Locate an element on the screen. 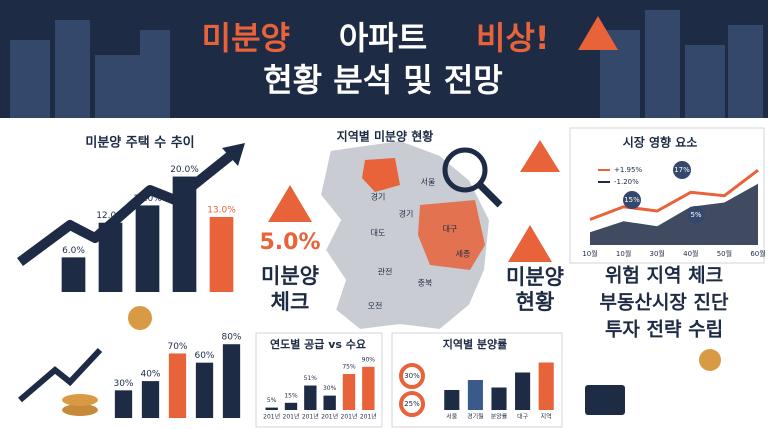 This screenshot has width=768, height=429. x-tick-label: 60월 is located at coordinates (757, 253).